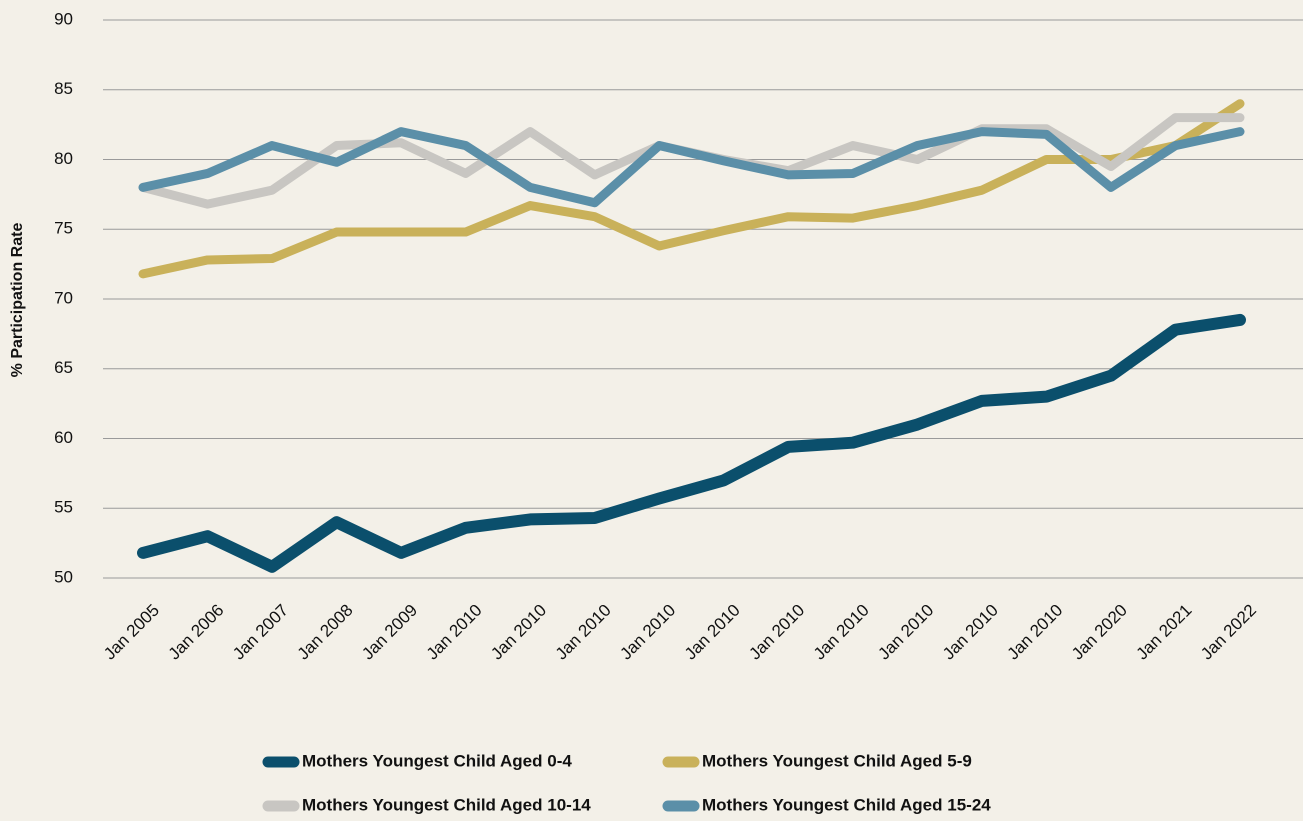 This screenshot has width=1303, height=821. I want to click on x-tick-label: Jan 2007, so click(260, 632).